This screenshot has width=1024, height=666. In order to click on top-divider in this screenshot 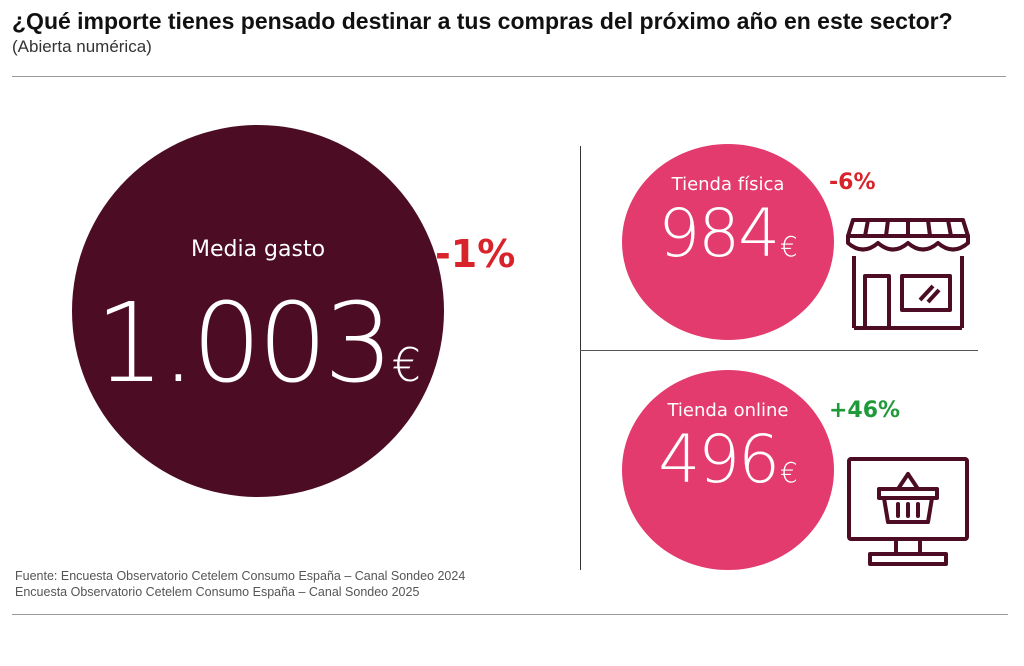, I will do `click(509, 76)`.